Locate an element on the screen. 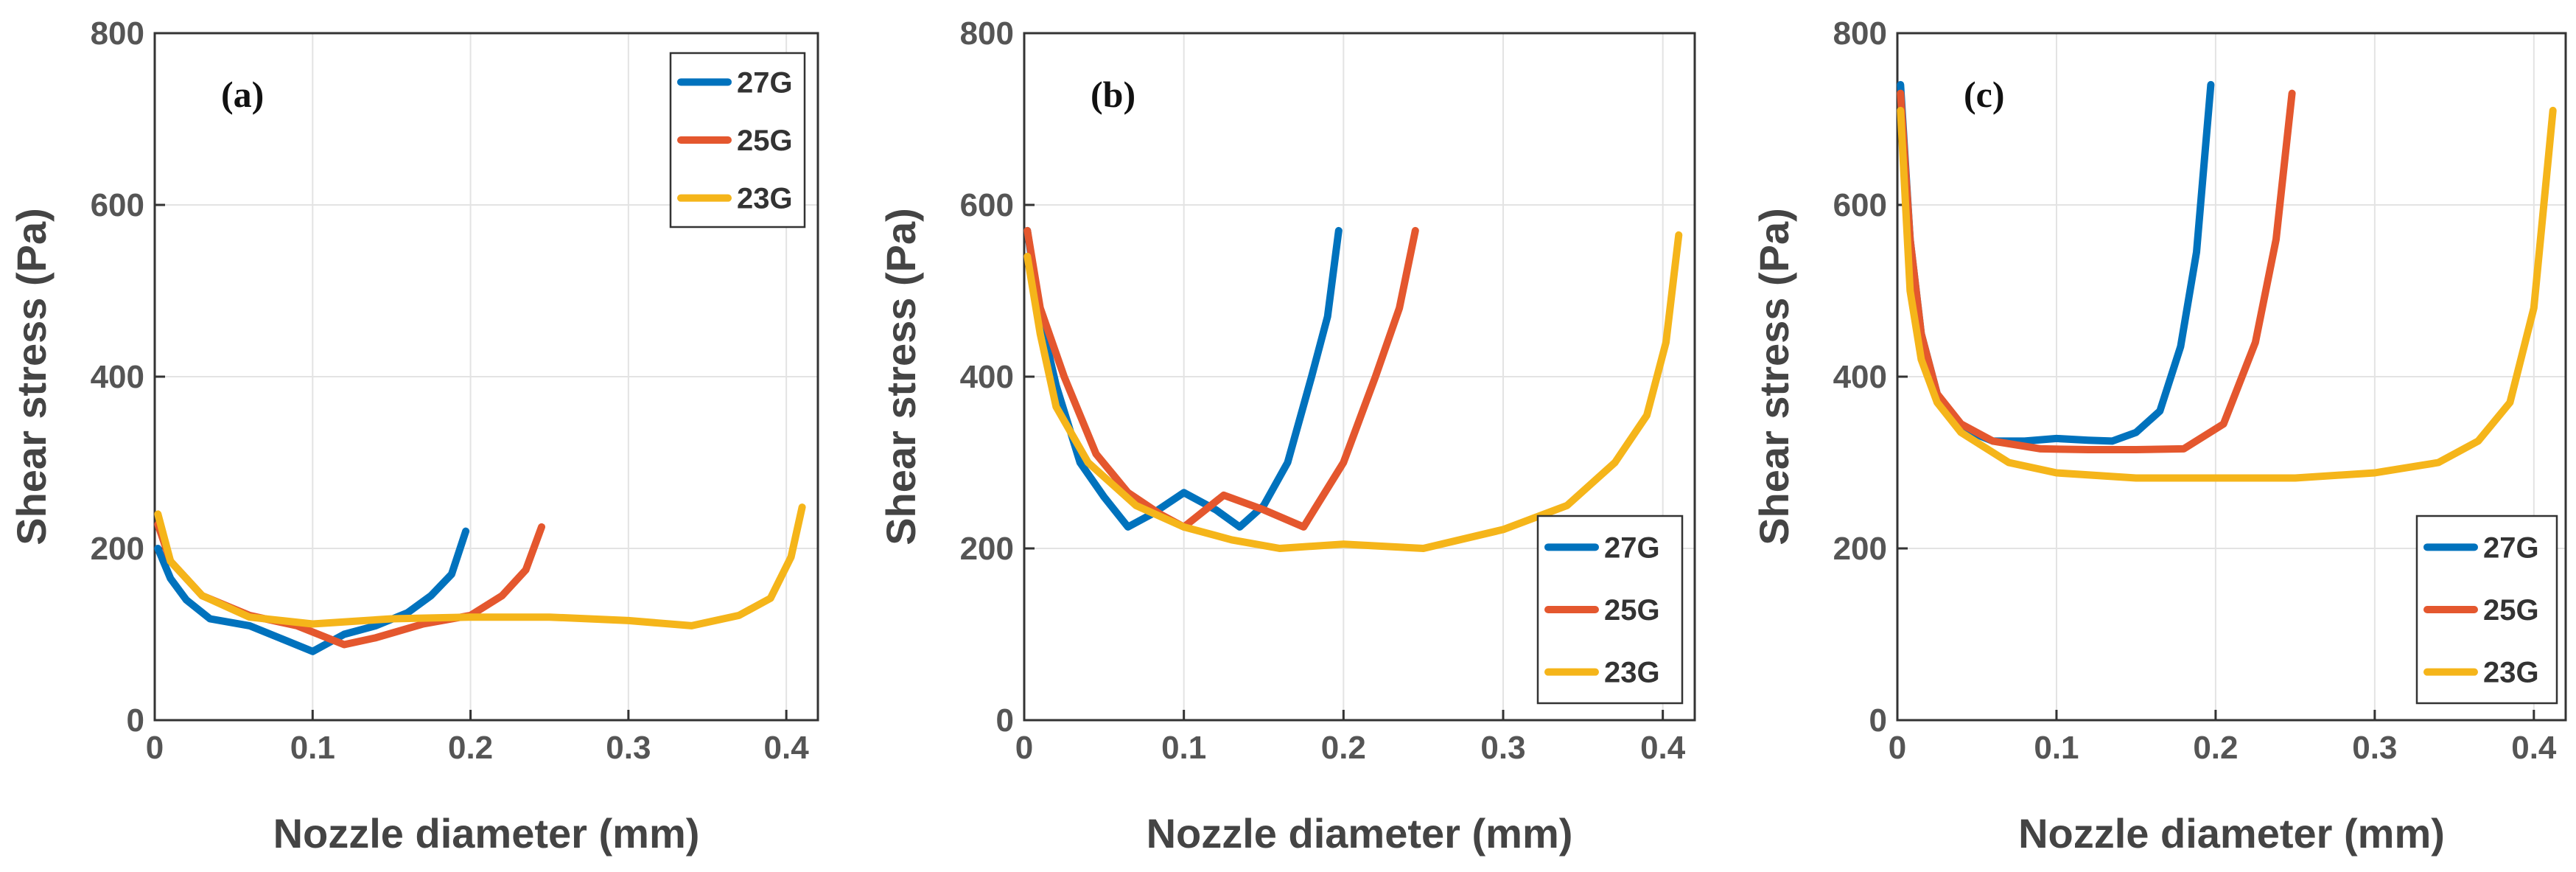  panel-label: (a) is located at coordinates (242, 95).